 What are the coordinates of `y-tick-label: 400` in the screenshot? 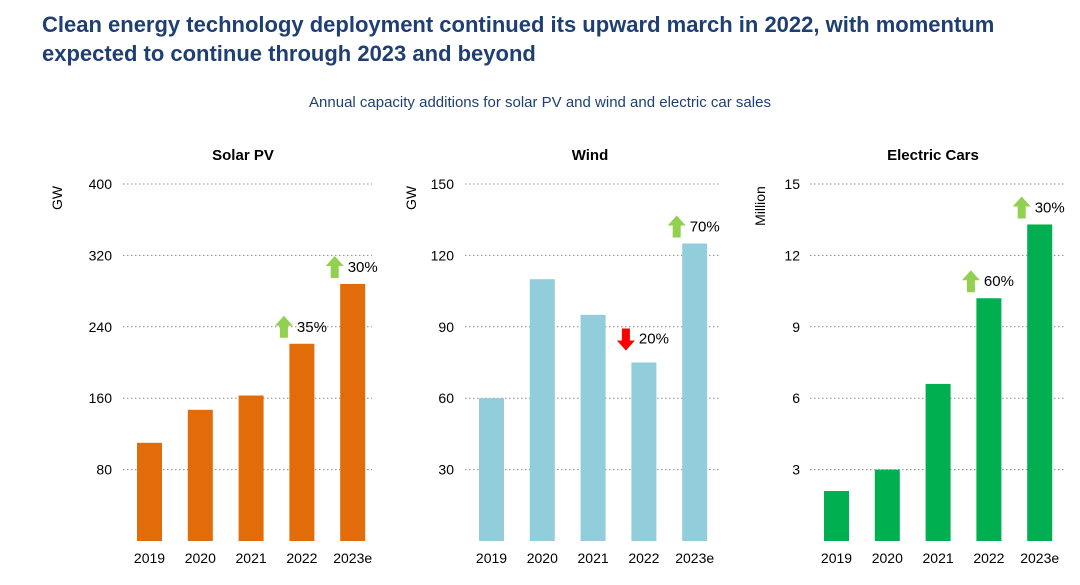 It's located at (101, 184).